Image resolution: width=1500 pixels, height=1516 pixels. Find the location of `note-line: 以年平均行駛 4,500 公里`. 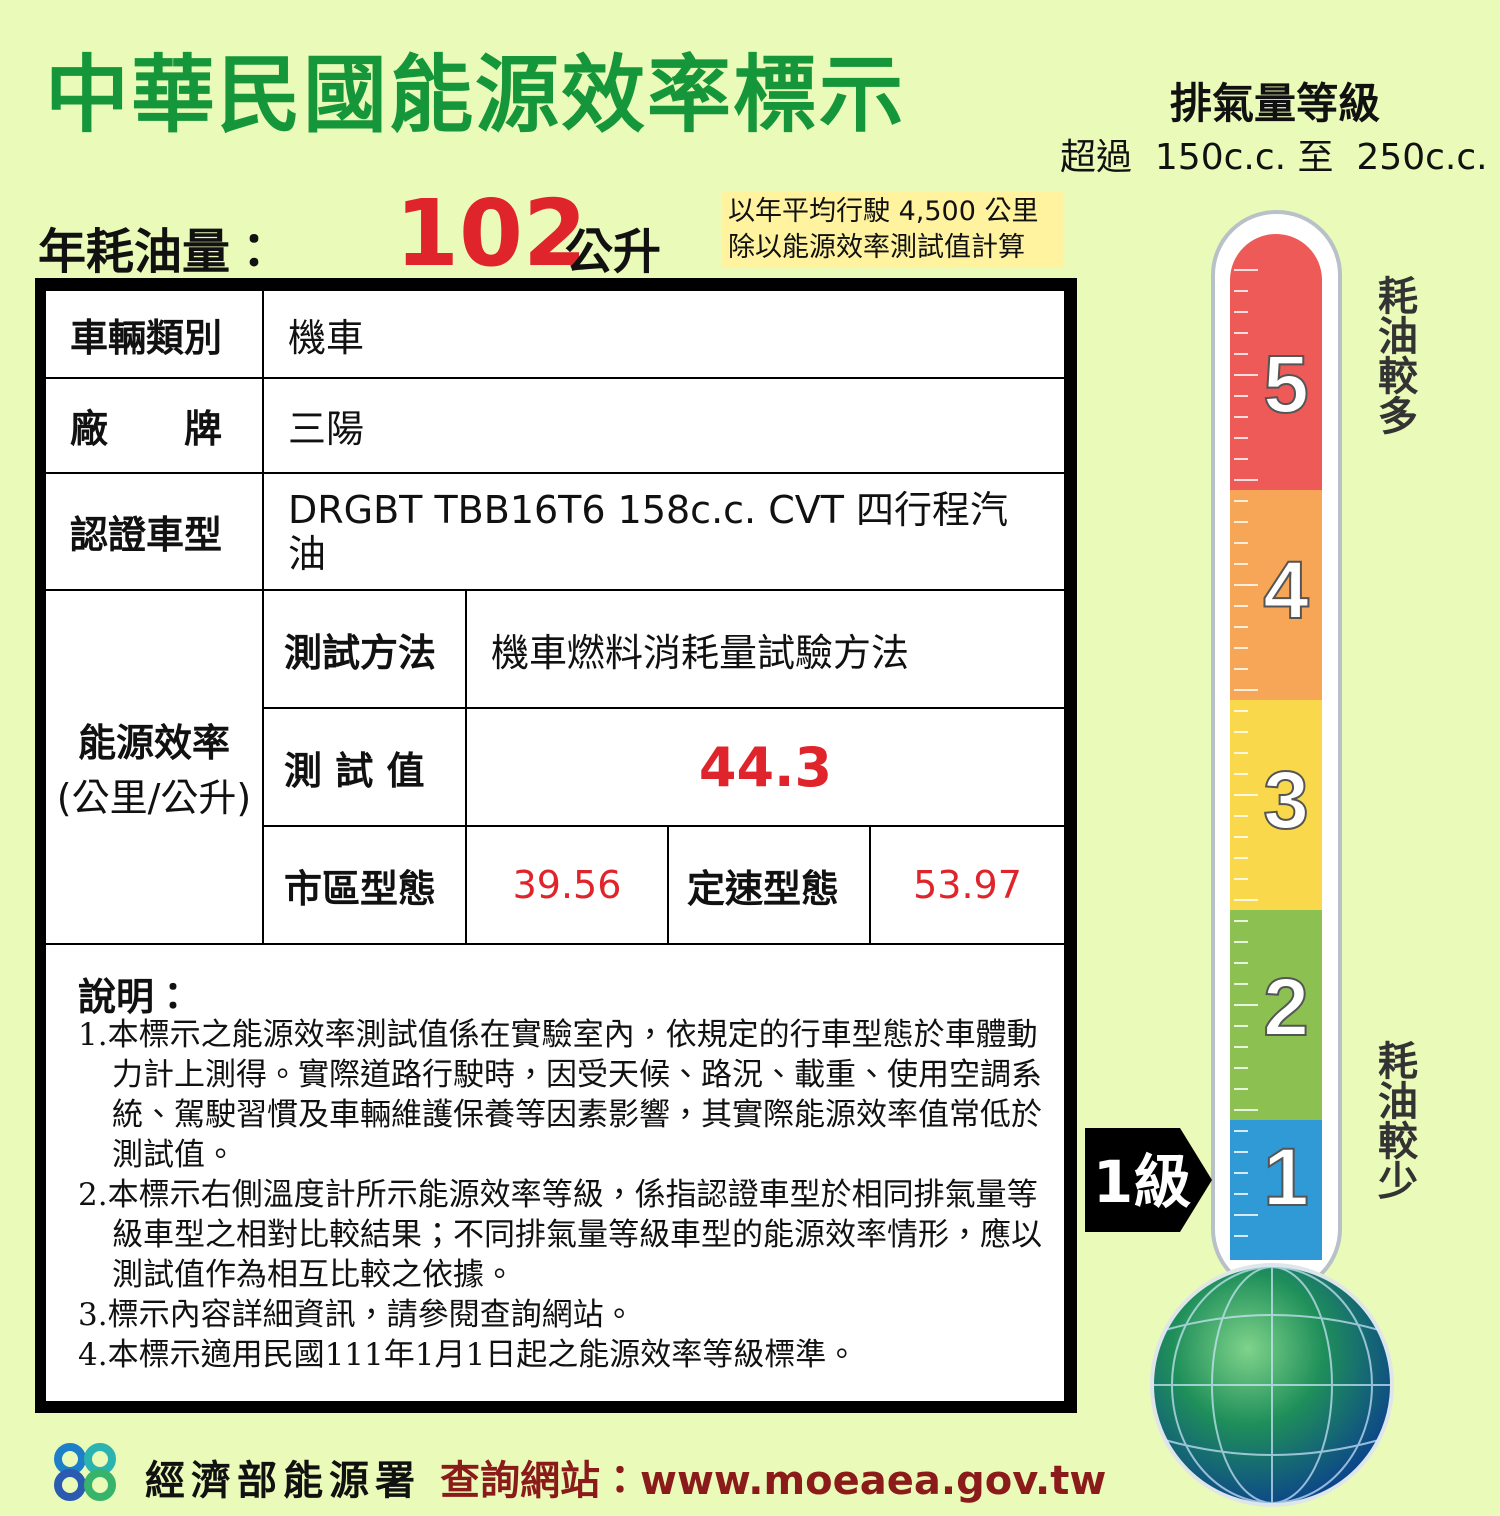

note-line: 以年平均行駛 4,500 公里 is located at coordinates (883, 211).